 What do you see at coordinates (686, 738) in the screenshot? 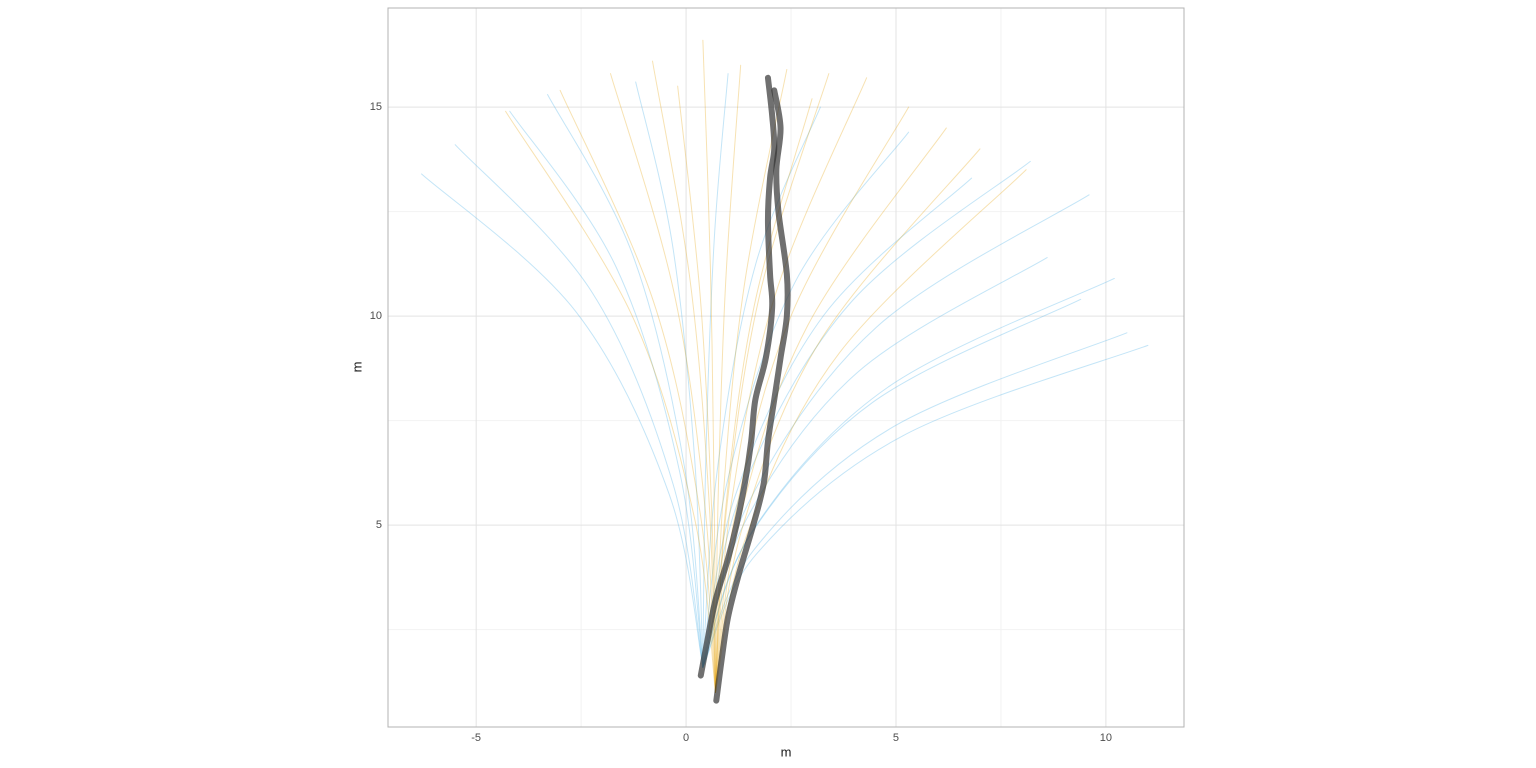
I see `x-tick-label: 0` at bounding box center [686, 738].